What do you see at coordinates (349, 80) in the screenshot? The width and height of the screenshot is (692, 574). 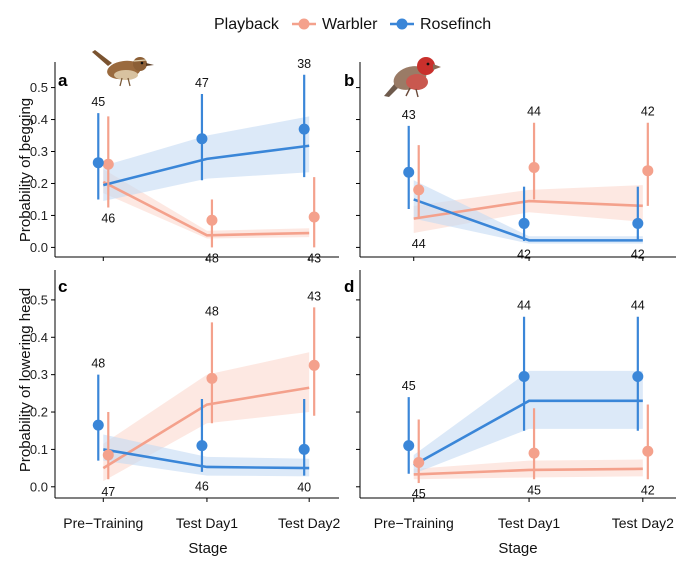 I see `panel-label-b: b` at bounding box center [349, 80].